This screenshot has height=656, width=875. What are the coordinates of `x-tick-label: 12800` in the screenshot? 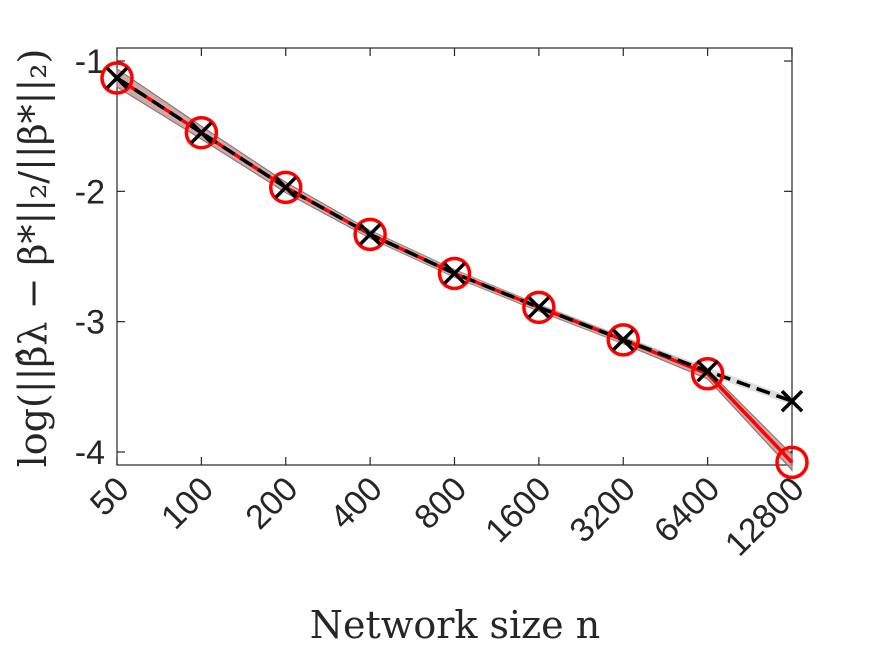 It's located at (765, 517).